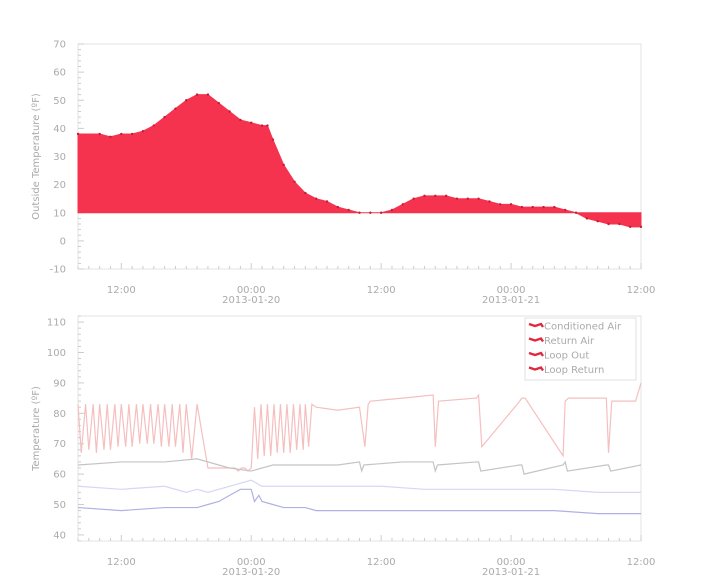  I want to click on series-line-loop-out, so click(359, 486).